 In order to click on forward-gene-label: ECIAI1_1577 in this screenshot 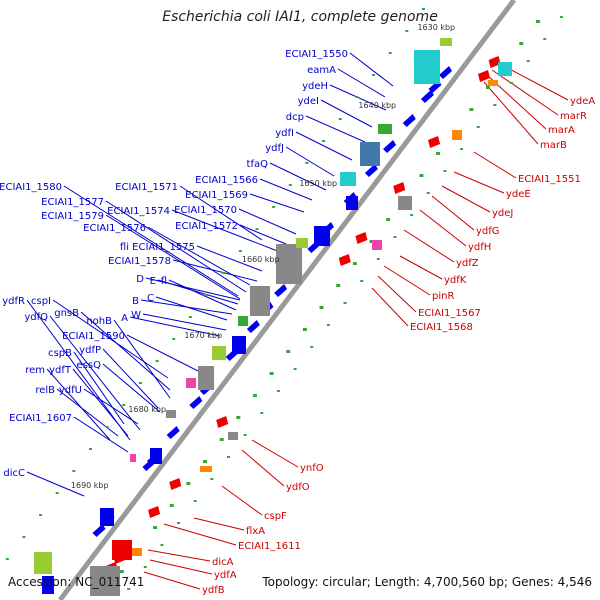, I will do `click(72, 202)`.